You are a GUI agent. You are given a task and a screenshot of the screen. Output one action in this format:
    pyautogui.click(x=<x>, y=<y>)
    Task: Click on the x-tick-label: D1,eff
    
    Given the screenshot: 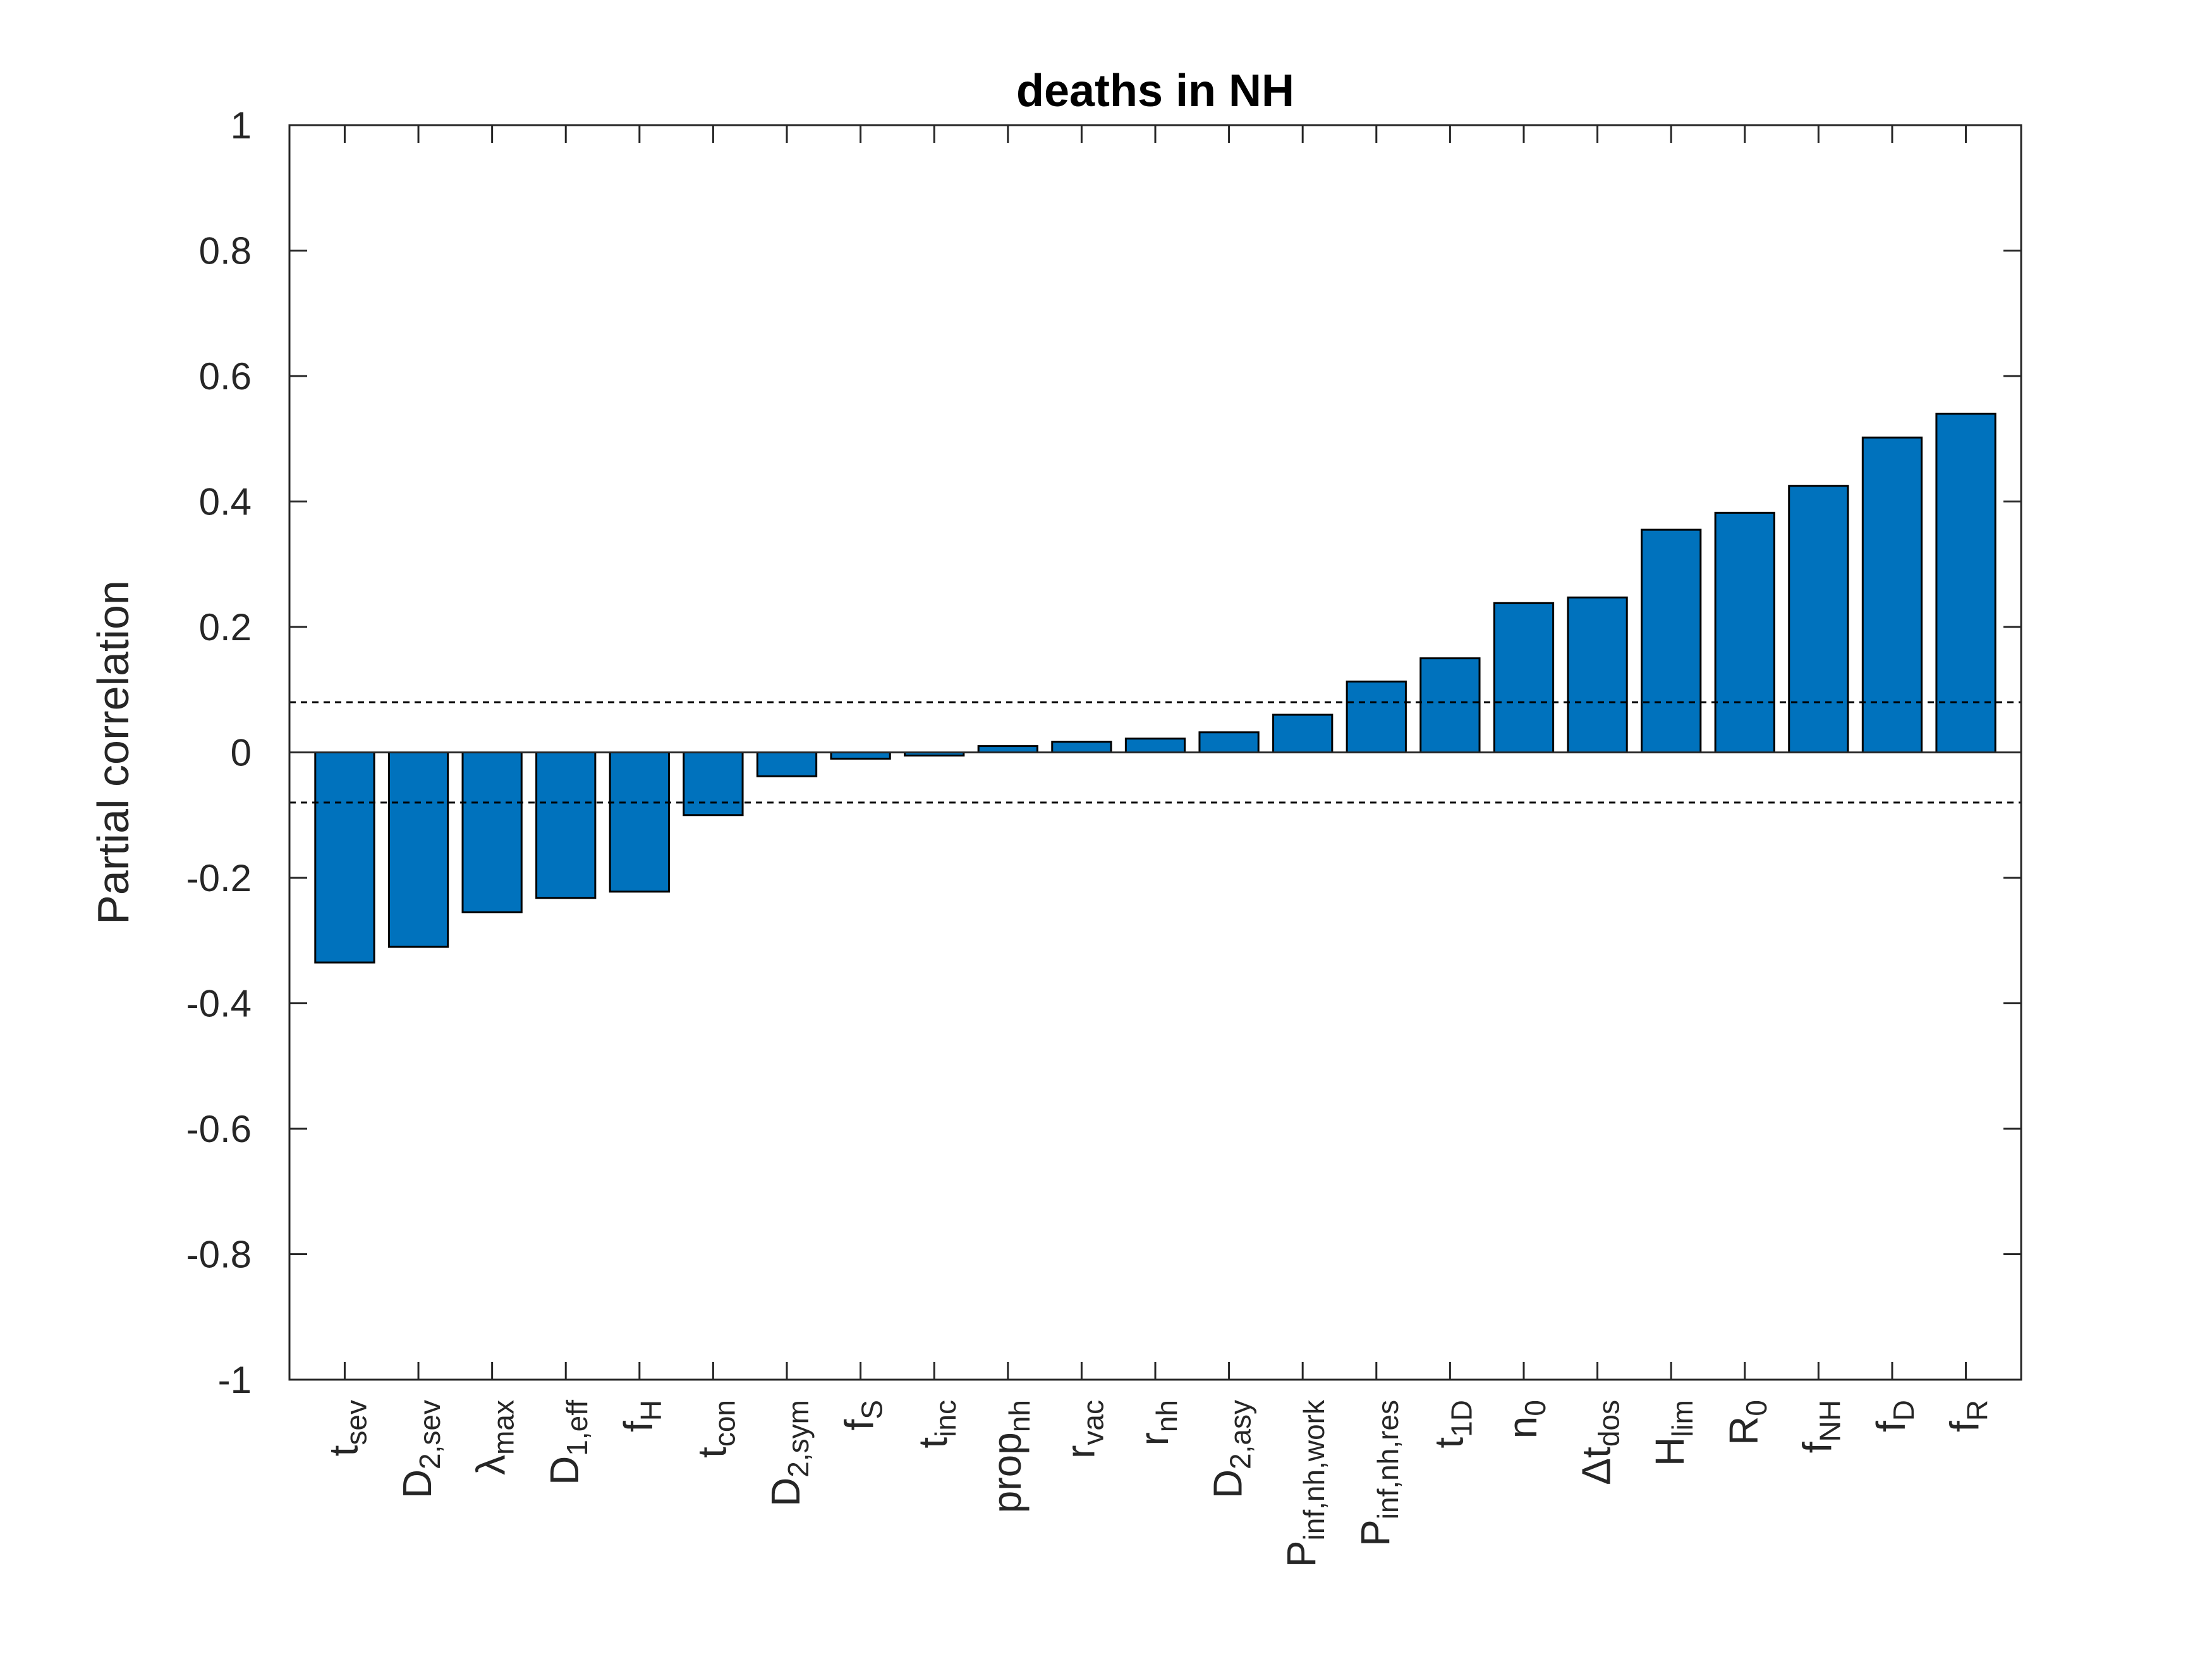 What is the action you would take?
    pyautogui.click(x=567, y=1442)
    